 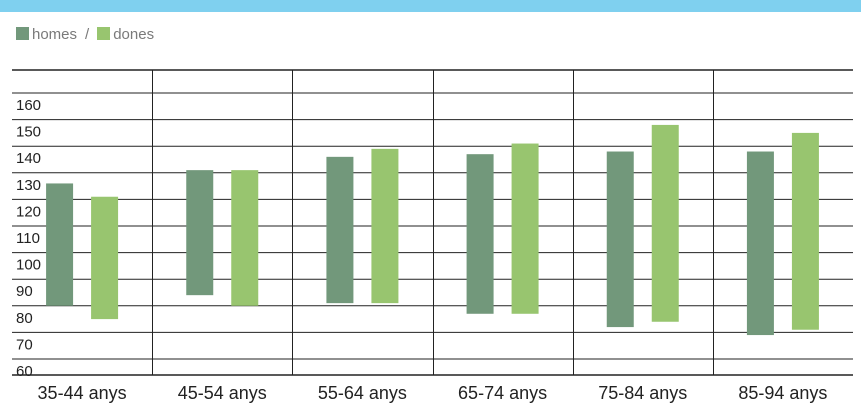 I want to click on bar-dones-55-64-anys, so click(x=385, y=226).